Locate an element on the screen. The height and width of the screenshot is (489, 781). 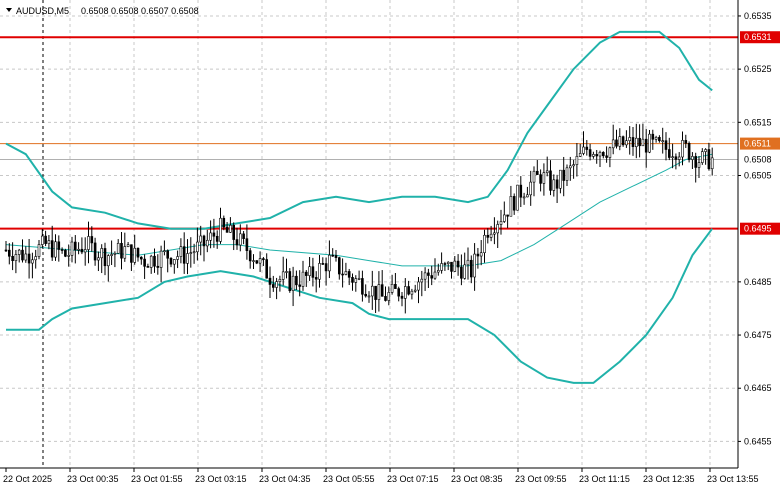
x-tick-label: 23 Oct 00:35 is located at coordinates (93, 479).